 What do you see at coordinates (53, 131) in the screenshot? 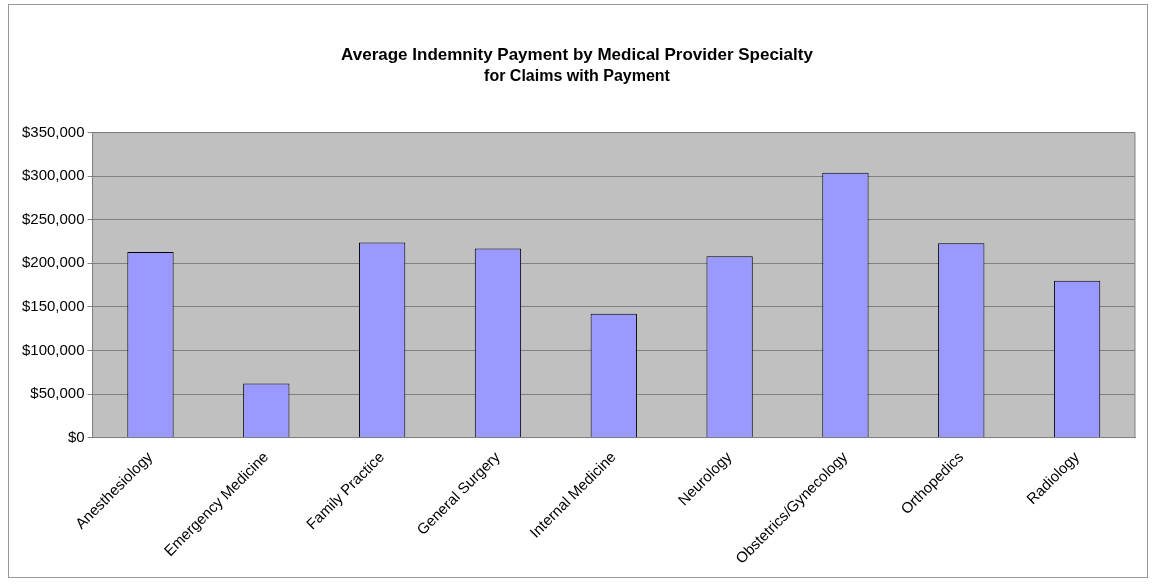
I see `y-tick-label: $350,000` at bounding box center [53, 131].